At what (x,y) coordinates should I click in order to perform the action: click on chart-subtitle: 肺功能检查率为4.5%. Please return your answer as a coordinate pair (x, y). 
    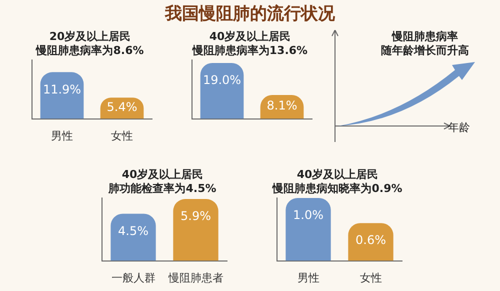
    Looking at the image, I should click on (162, 189).